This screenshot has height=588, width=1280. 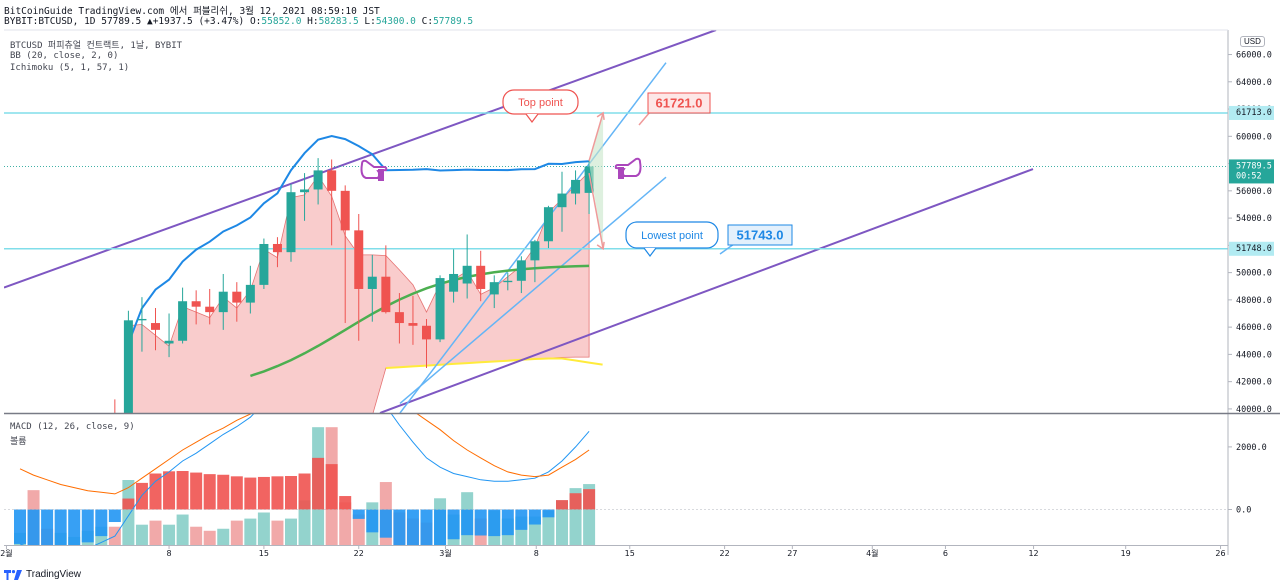 What do you see at coordinates (42, 574) in the screenshot?
I see `tradingview-logo: TradingView` at bounding box center [42, 574].